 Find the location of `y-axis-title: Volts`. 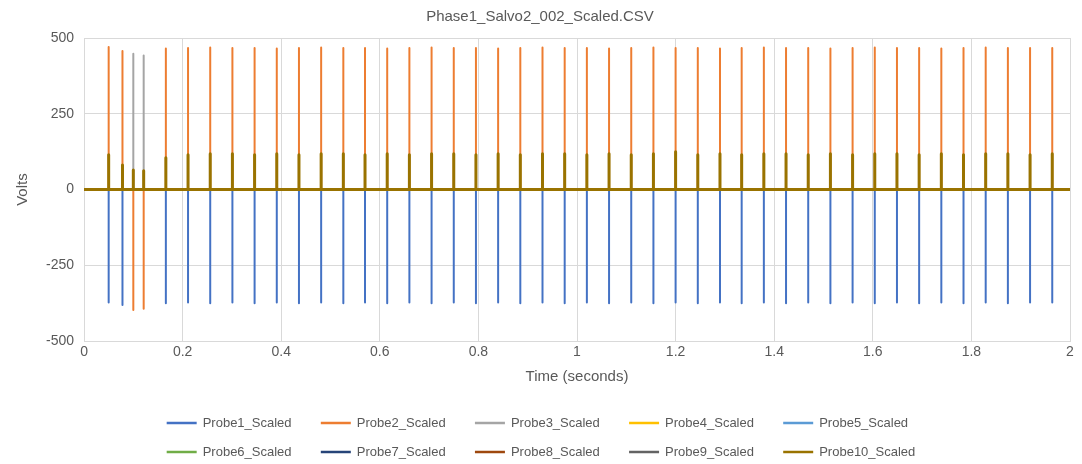

y-axis-title: Volts is located at coordinates (22, 189).